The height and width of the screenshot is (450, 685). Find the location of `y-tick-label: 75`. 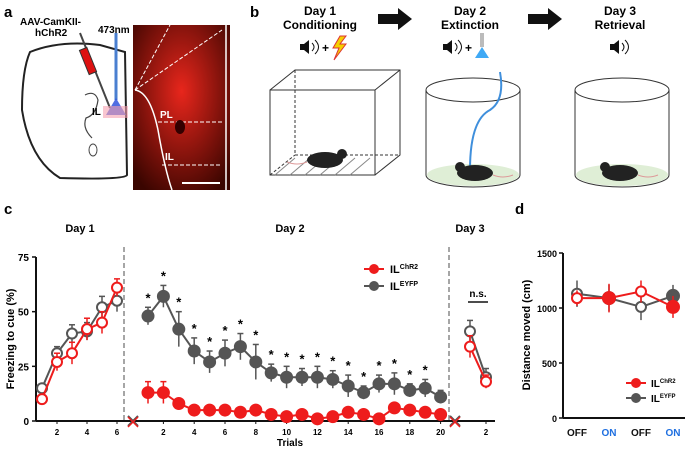

y-tick-label: 75 is located at coordinates (24, 258).